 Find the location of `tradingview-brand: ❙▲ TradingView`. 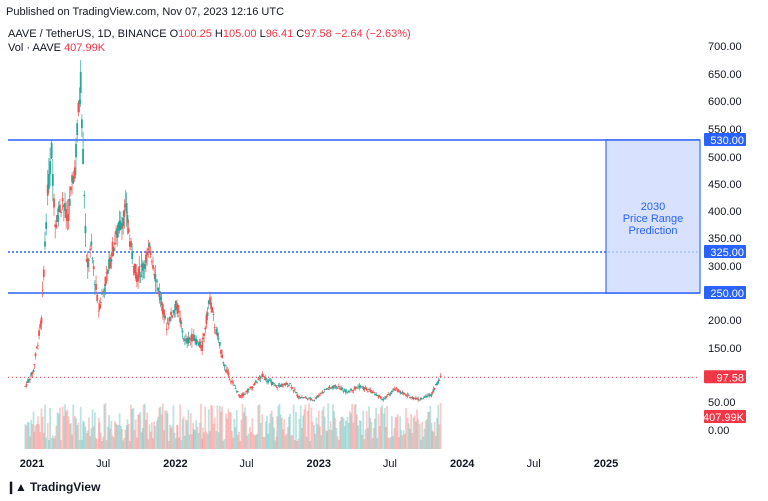

tradingview-brand: ❙▲ TradingView is located at coordinates (53, 487).